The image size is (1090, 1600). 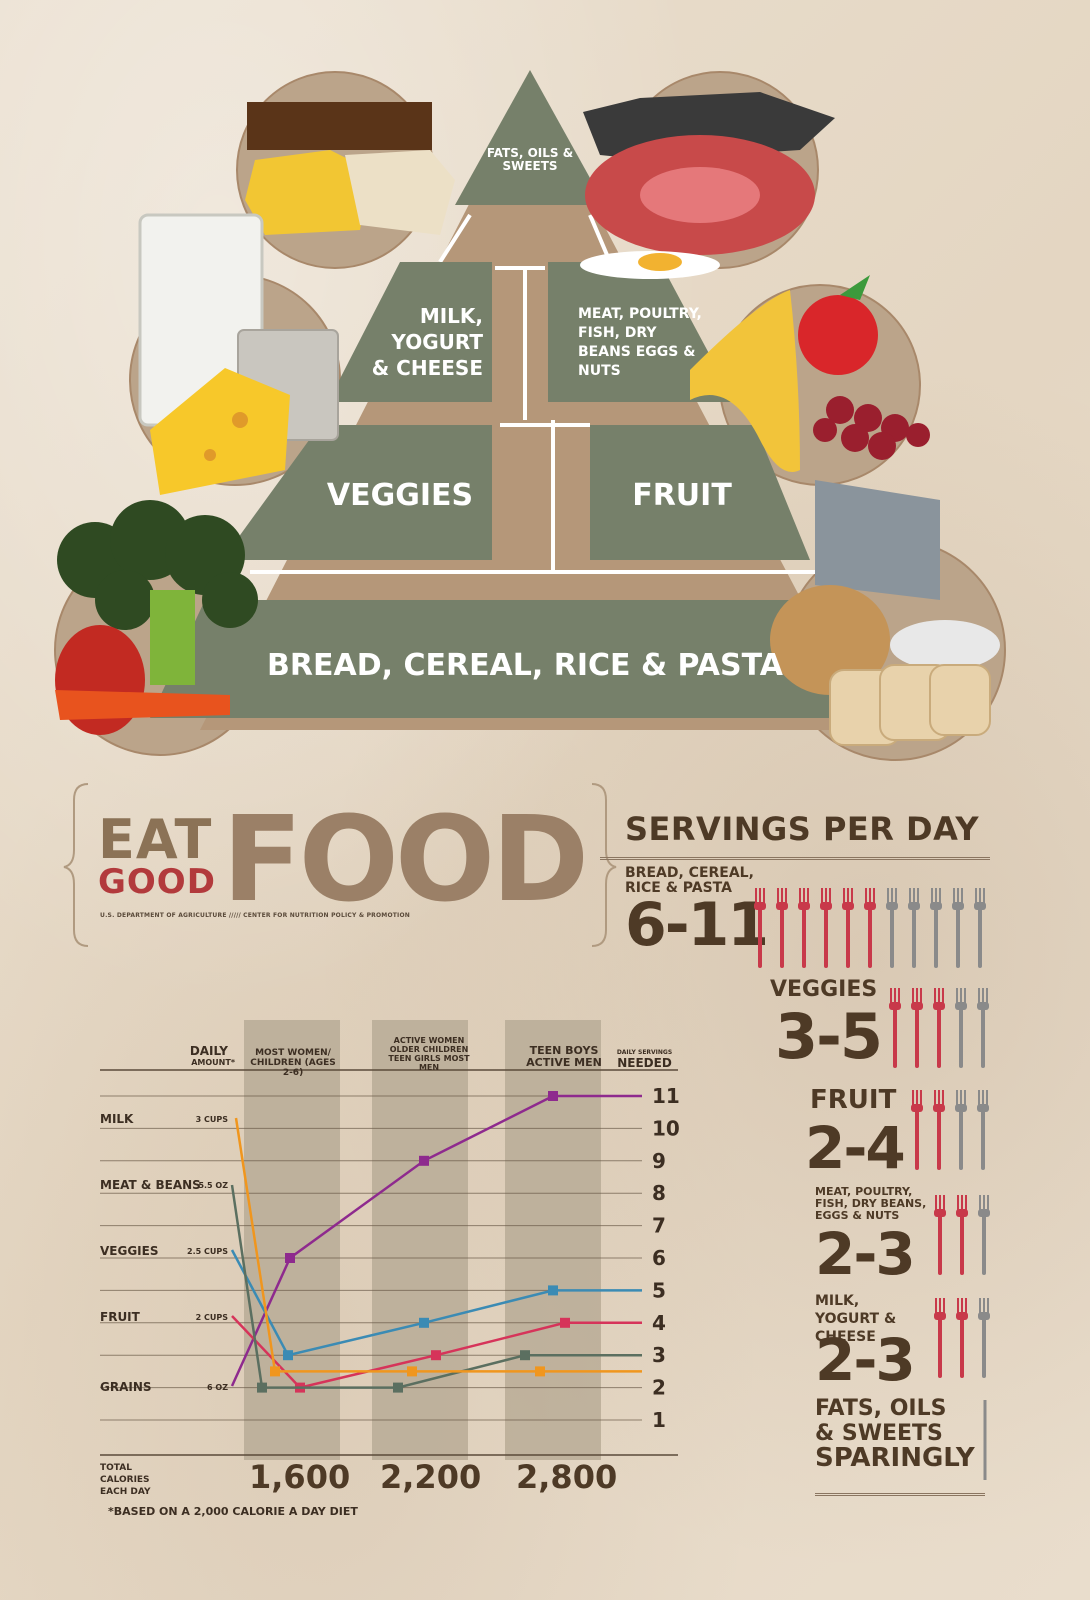 I want to click on row-amount-veggies: 2.5 CUPS, so click(x=207, y=1251).